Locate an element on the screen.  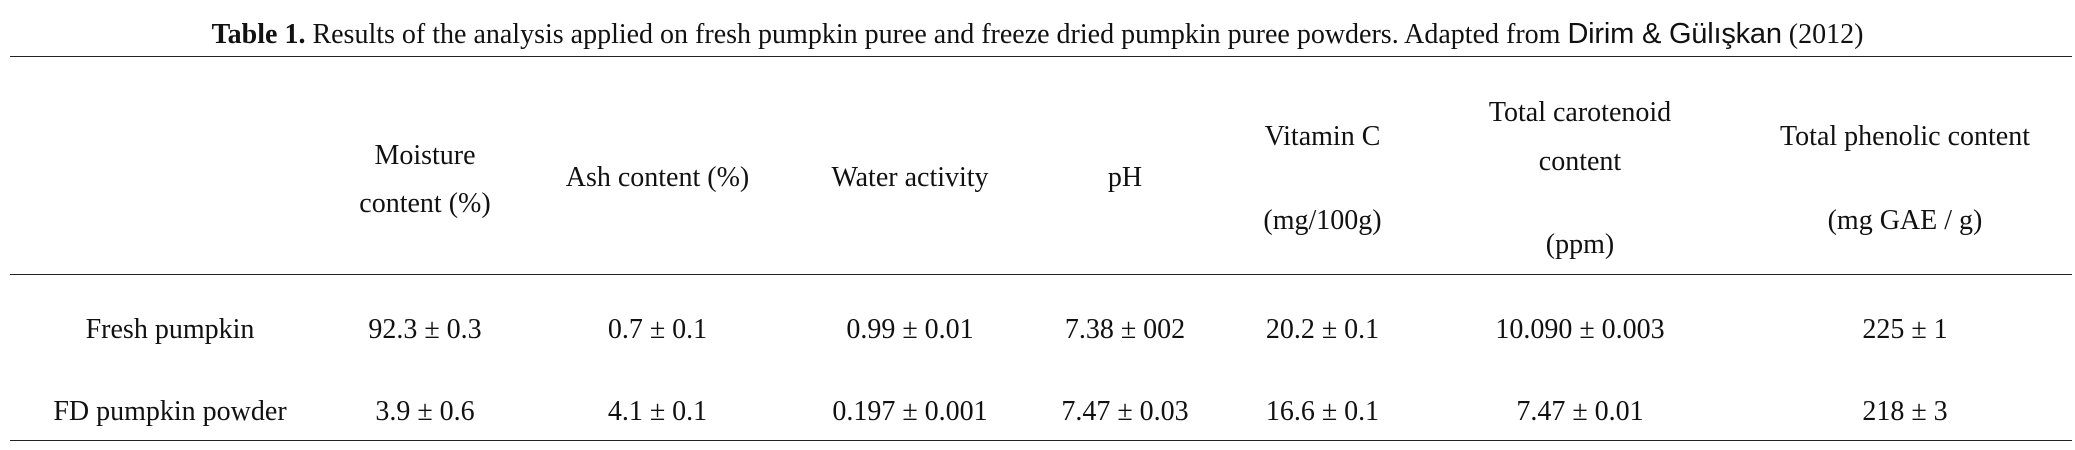
table-cell: 0.197 ± 0.001 is located at coordinates (910, 411).